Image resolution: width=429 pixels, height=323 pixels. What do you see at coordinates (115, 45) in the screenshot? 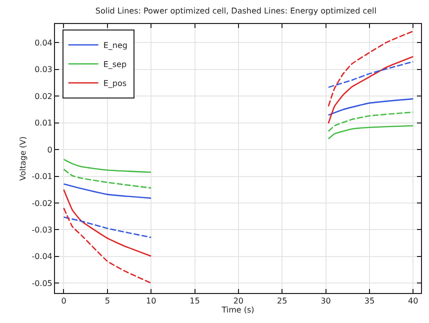
I see `legend-label: E_neg` at bounding box center [115, 45].